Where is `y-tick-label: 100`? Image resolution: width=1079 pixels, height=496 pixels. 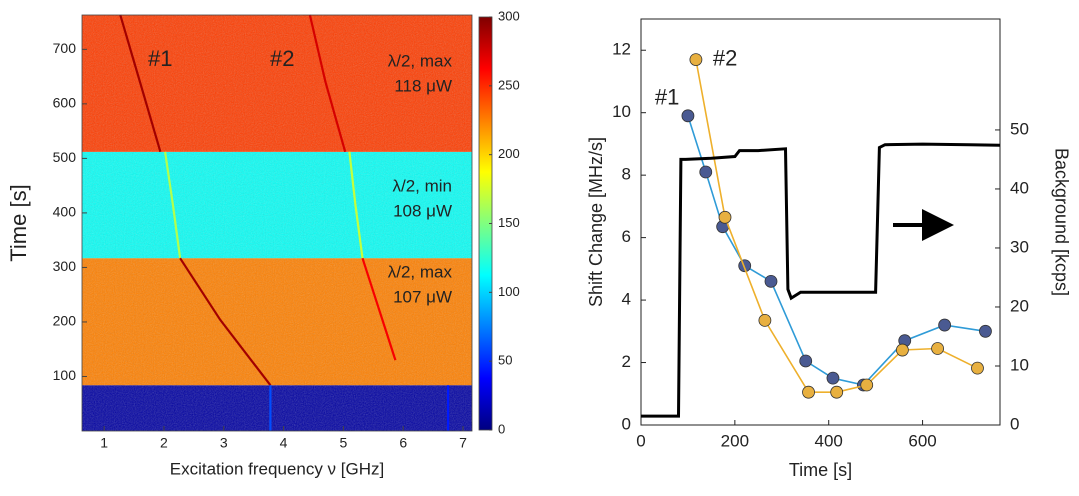 y-tick-label: 100 is located at coordinates (65, 375).